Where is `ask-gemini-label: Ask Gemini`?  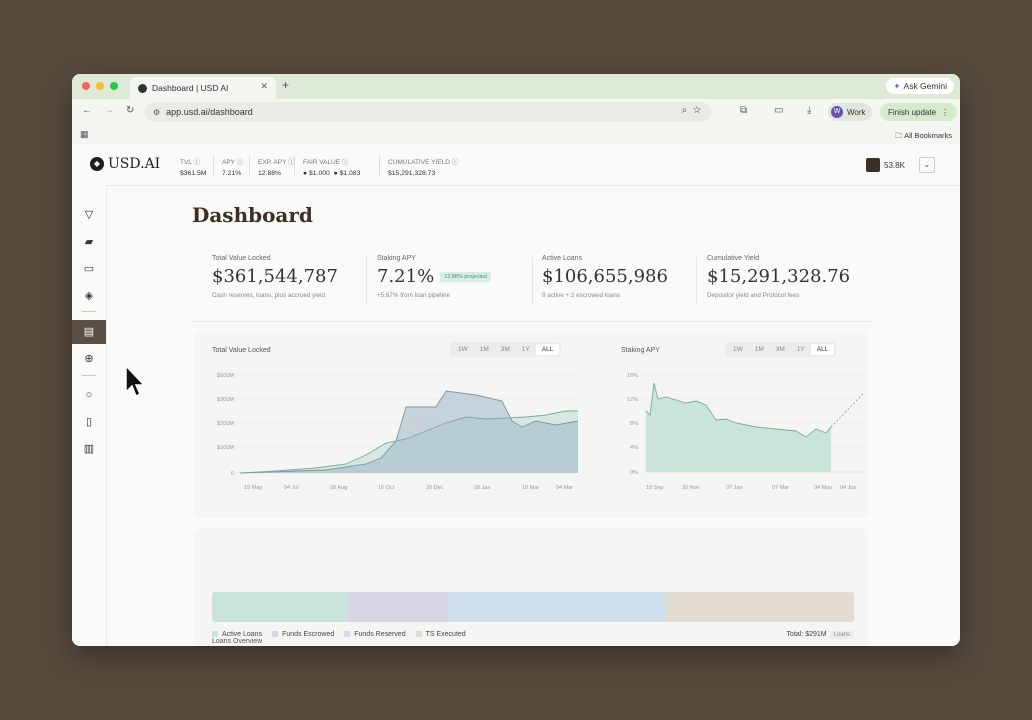 ask-gemini-label: Ask Gemini is located at coordinates (925, 86).